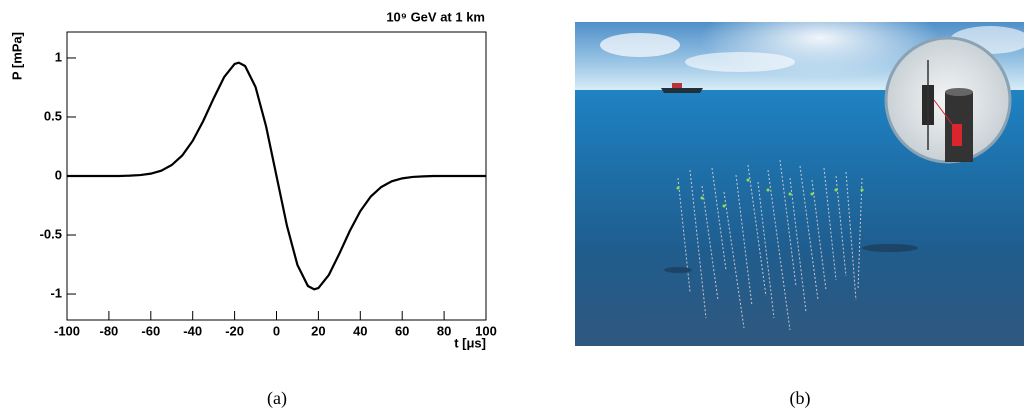  What do you see at coordinates (677, 85) in the screenshot?
I see `ship-cabin` at bounding box center [677, 85].